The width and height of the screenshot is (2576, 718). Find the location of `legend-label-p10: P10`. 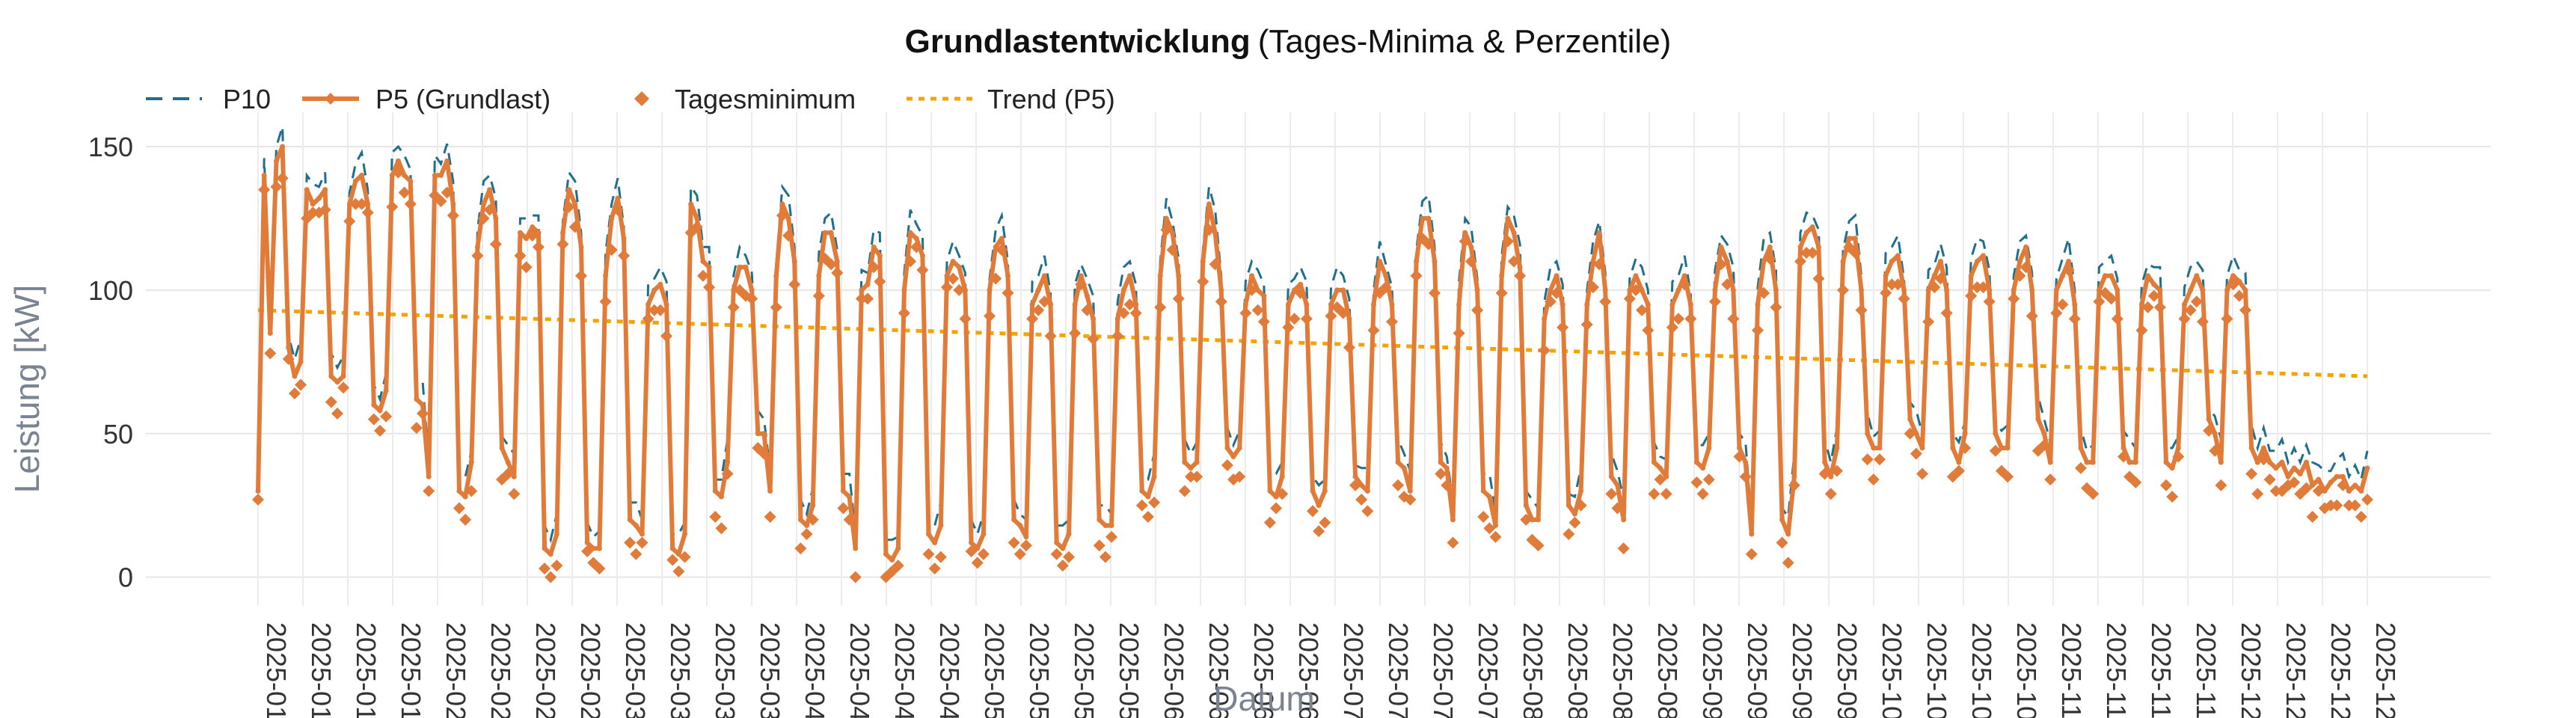

legend-label-p10: P10 is located at coordinates (247, 99).